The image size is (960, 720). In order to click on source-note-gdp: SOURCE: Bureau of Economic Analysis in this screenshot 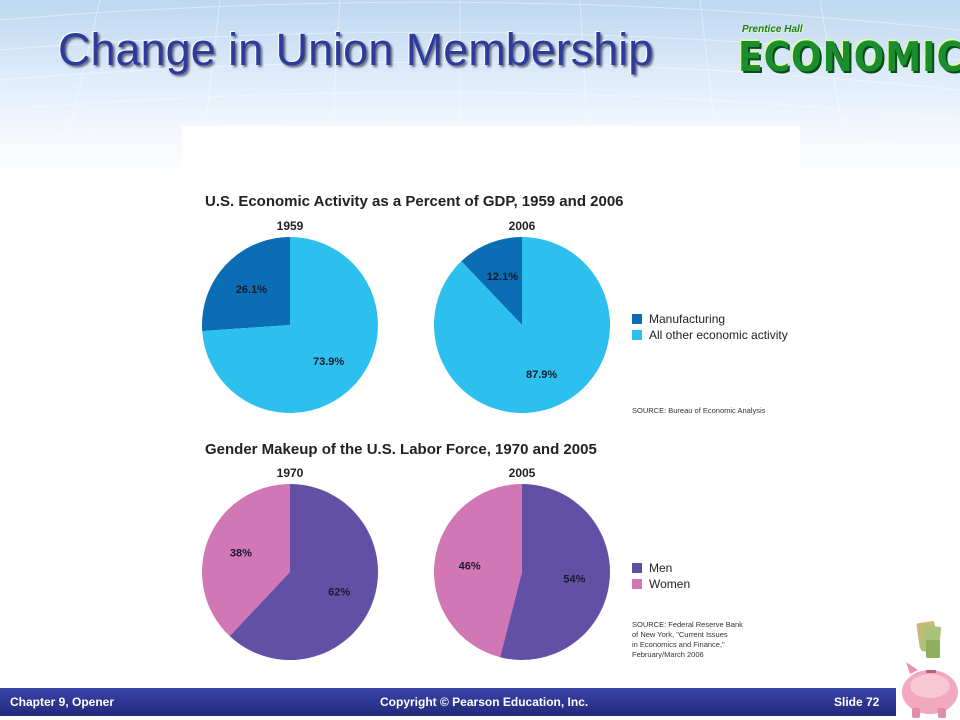, I will do `click(699, 410)`.